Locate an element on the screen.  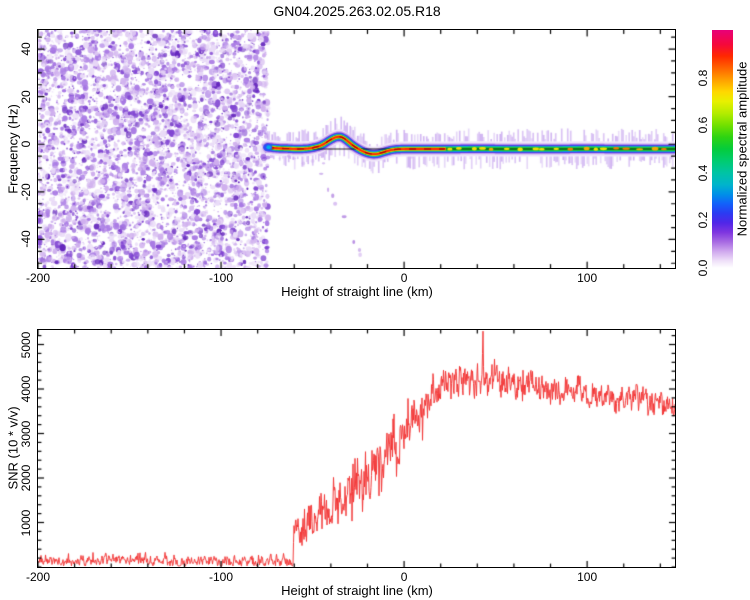
spectrogram-y-axis-label: Frequency (Hz) is located at coordinates (13, 149).